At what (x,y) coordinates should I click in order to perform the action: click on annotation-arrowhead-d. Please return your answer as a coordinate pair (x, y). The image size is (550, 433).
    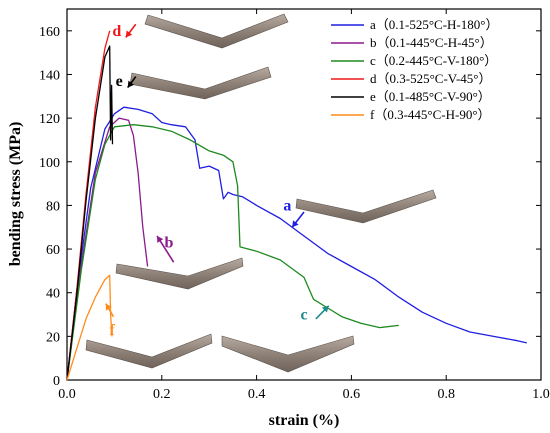
    Looking at the image, I should click on (129, 34).